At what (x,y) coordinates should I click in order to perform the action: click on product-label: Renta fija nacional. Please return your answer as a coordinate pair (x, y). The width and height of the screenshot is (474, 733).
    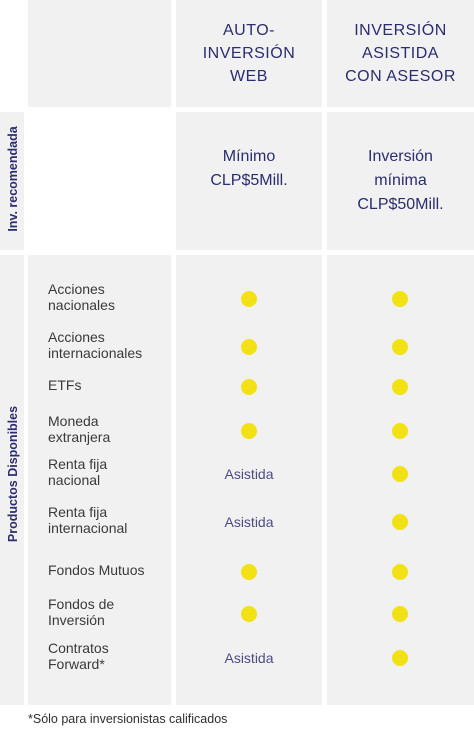
    Looking at the image, I should click on (78, 472).